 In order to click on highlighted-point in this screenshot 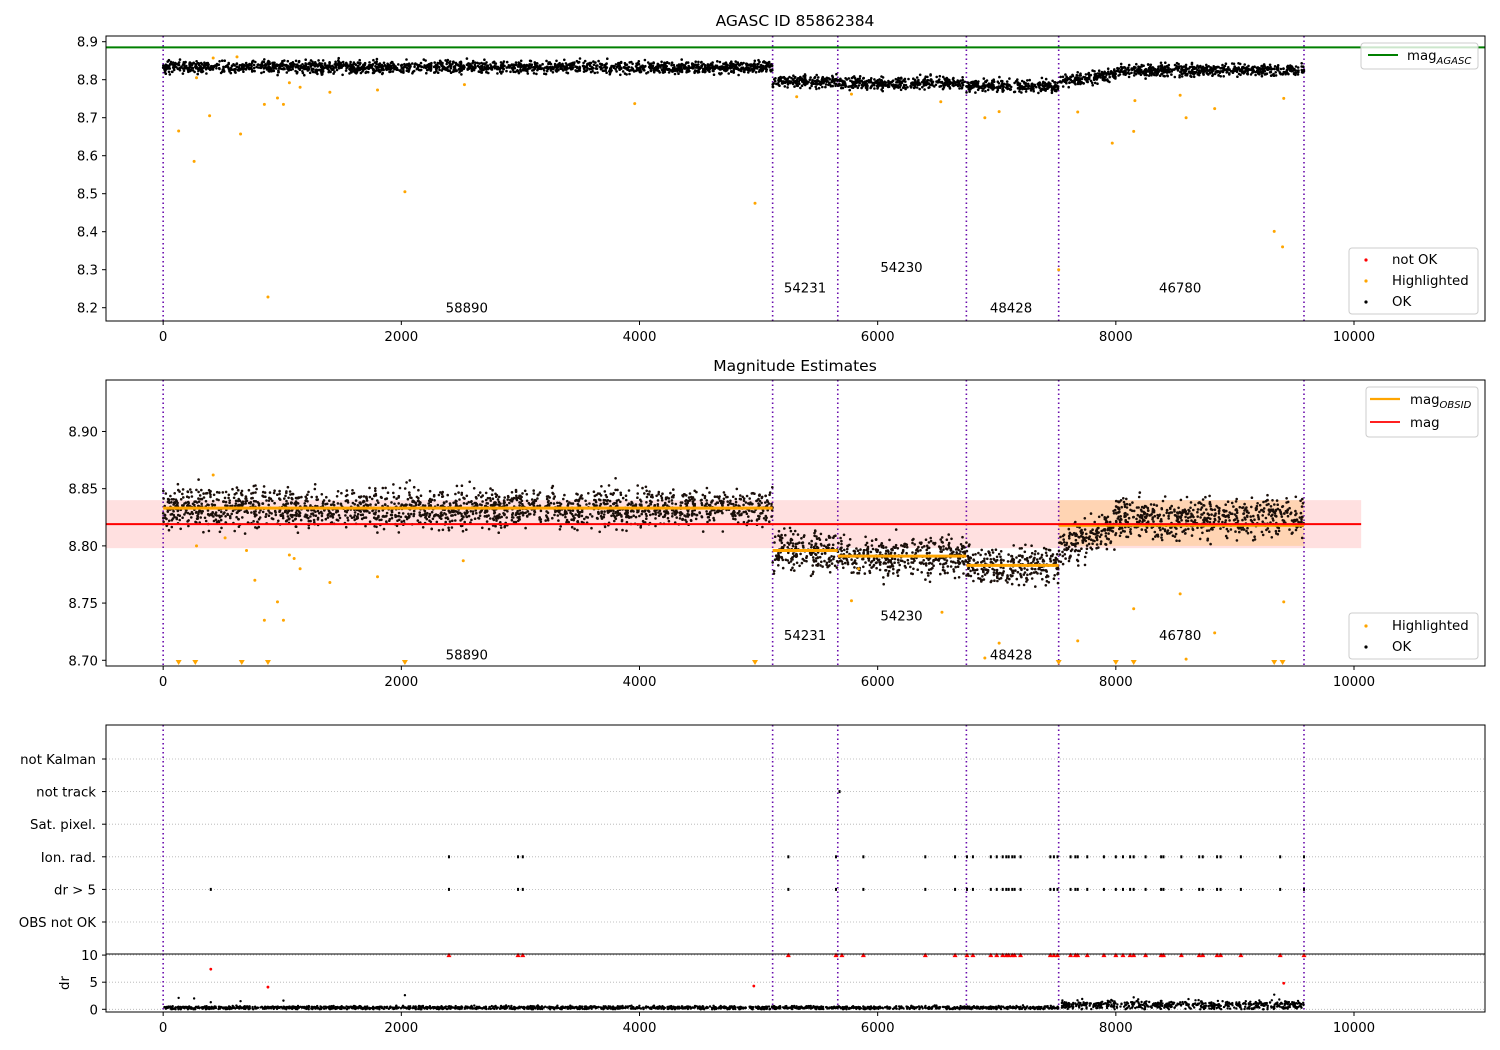, I will do `click(755, 203)`.